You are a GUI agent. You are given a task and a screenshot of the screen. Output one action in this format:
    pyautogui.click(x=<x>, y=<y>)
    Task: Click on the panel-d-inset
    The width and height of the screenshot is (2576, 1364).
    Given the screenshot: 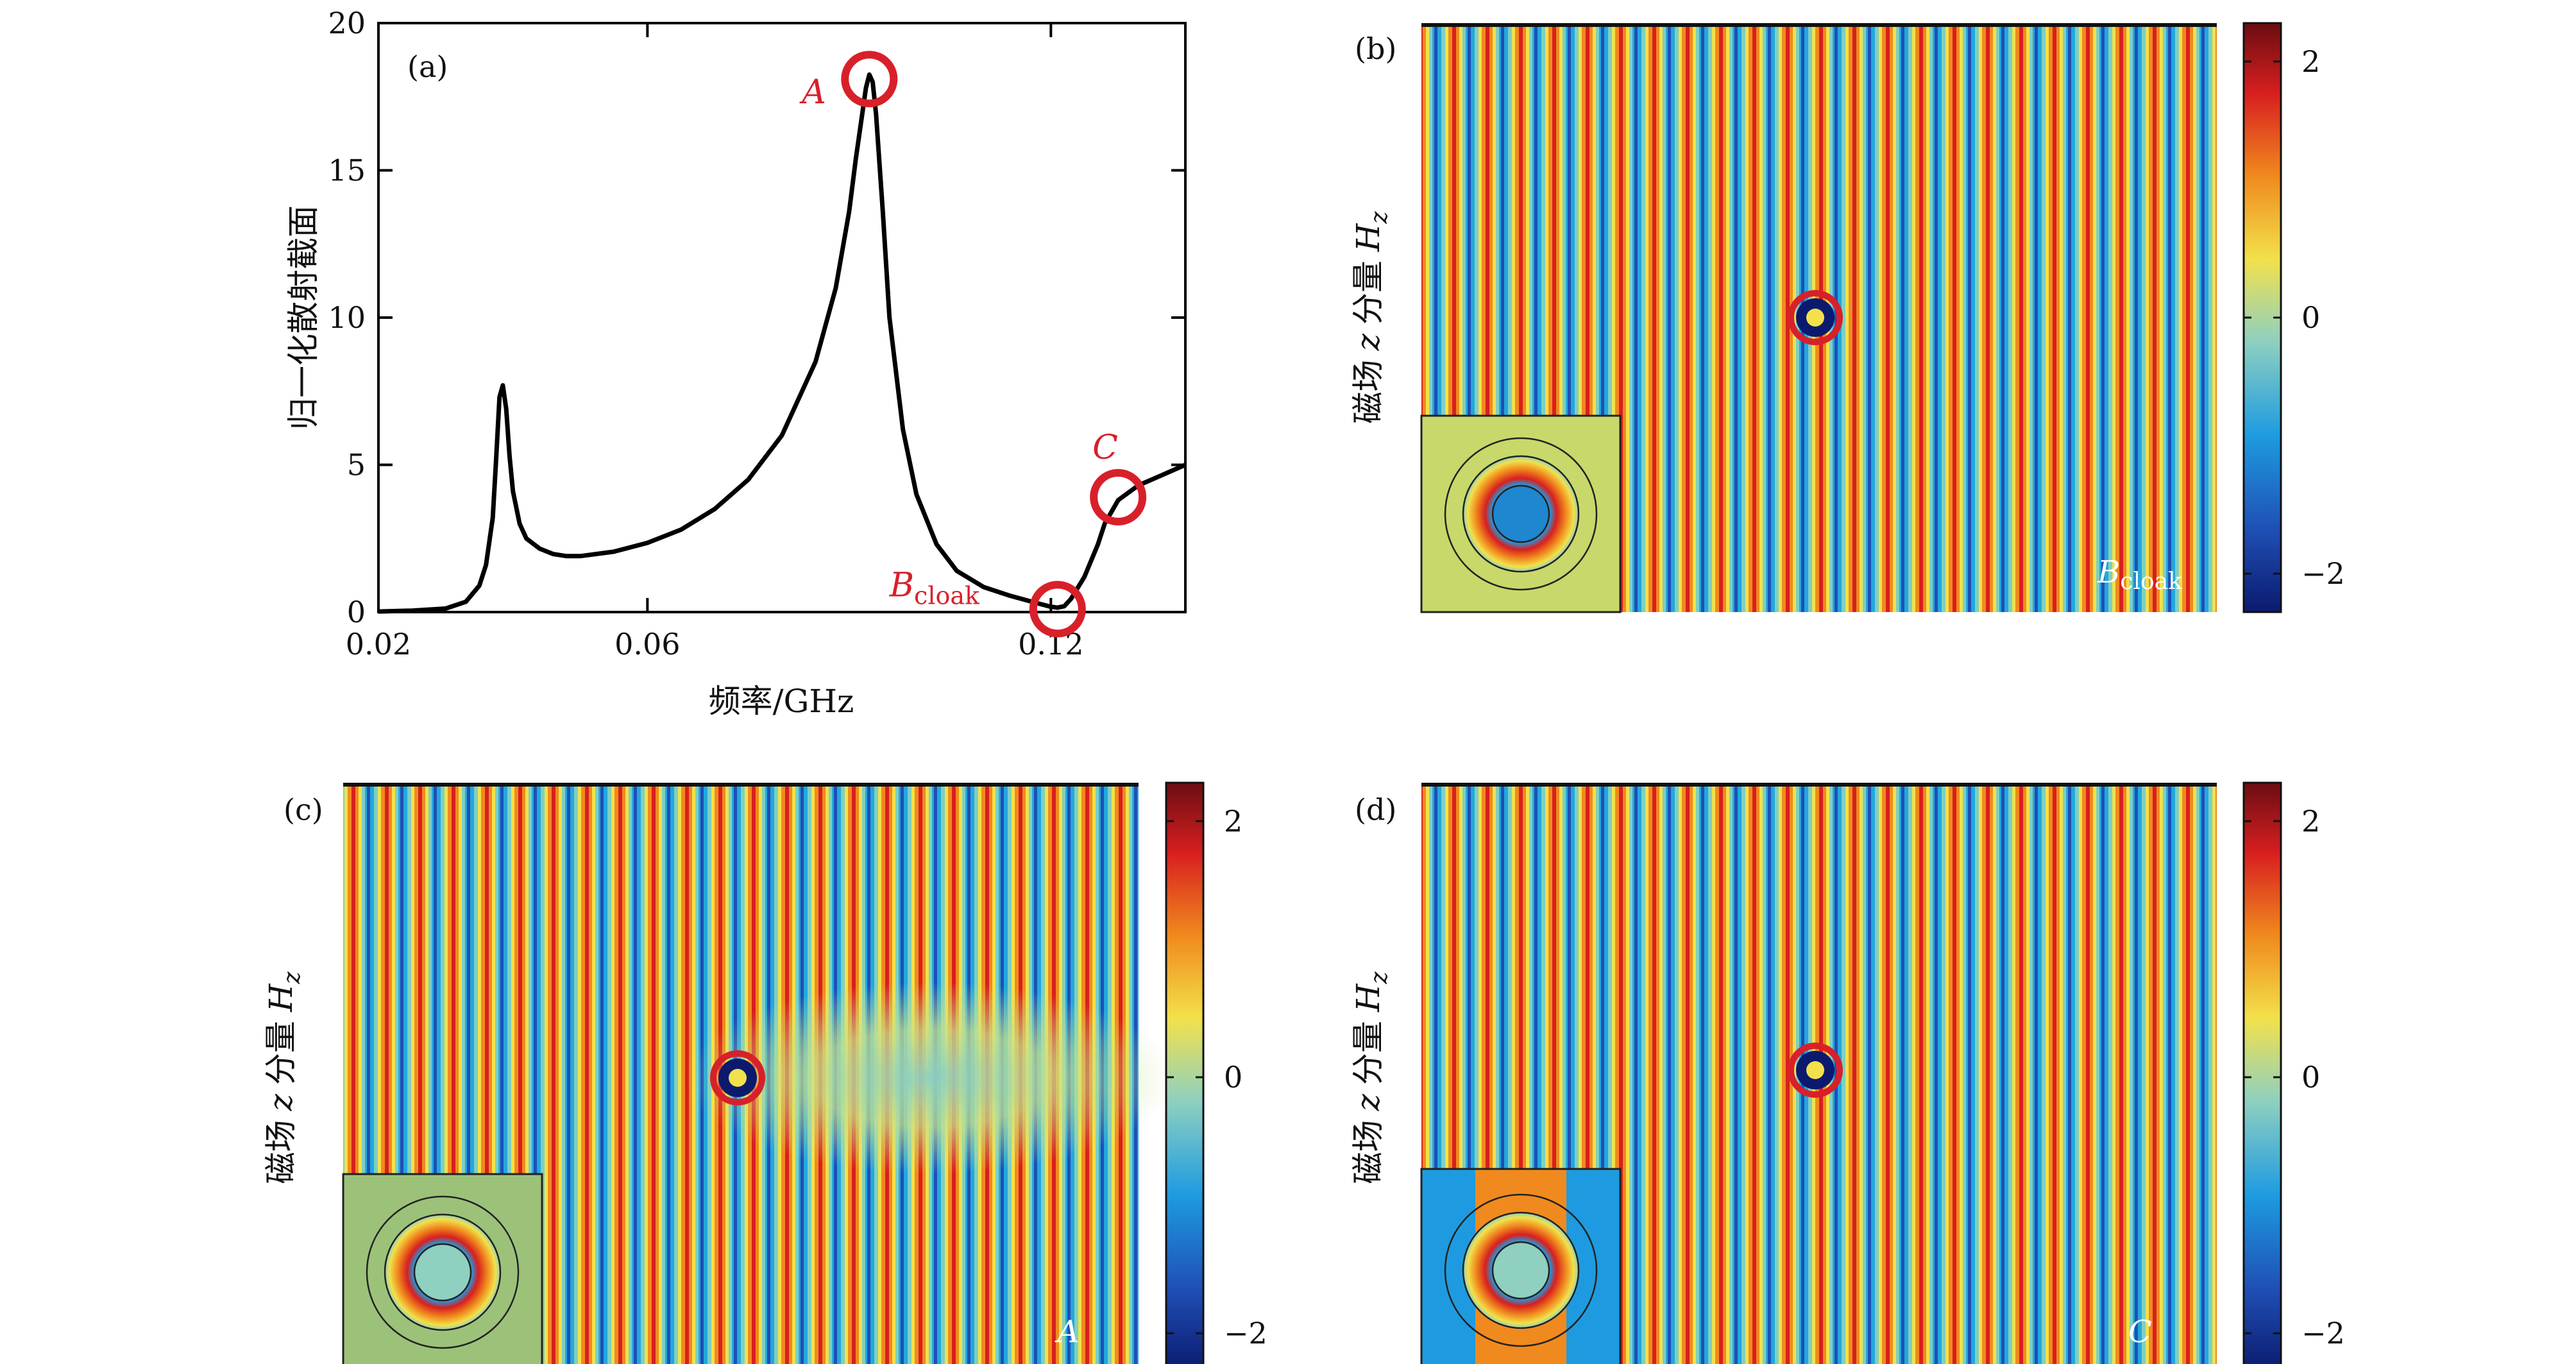 What is the action you would take?
    pyautogui.click(x=1521, y=1266)
    